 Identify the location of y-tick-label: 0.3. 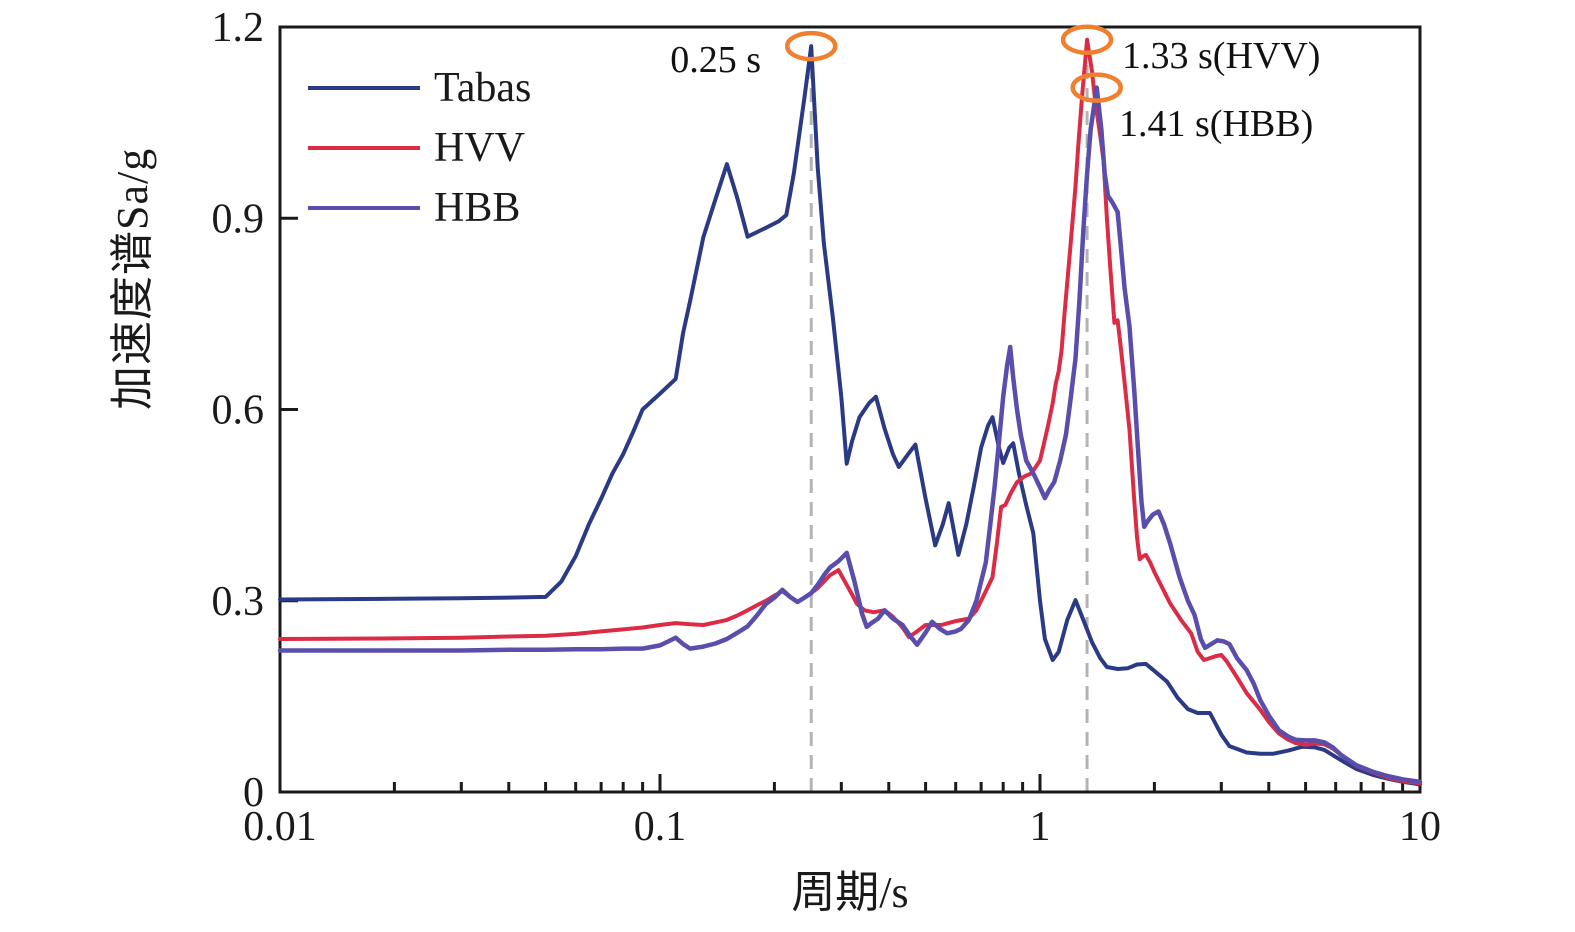
(238, 602).